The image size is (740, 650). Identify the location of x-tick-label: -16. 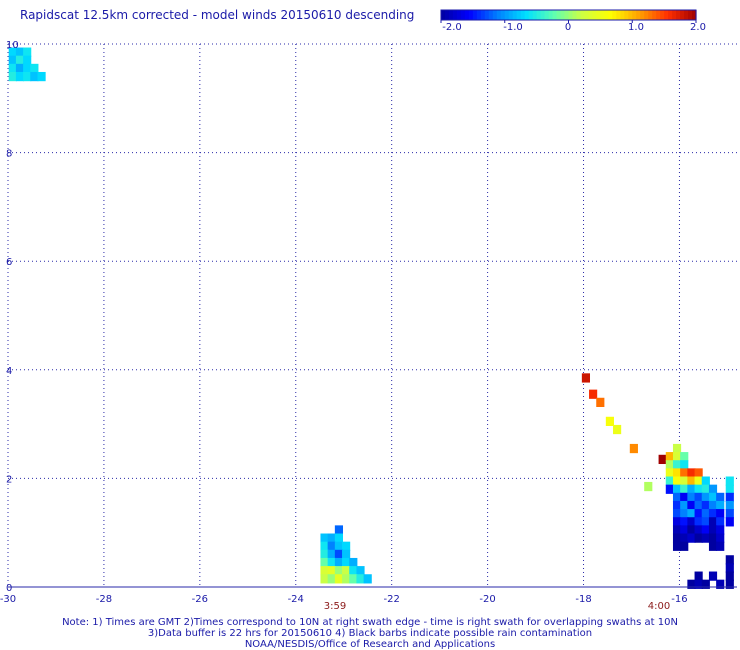
(679, 599).